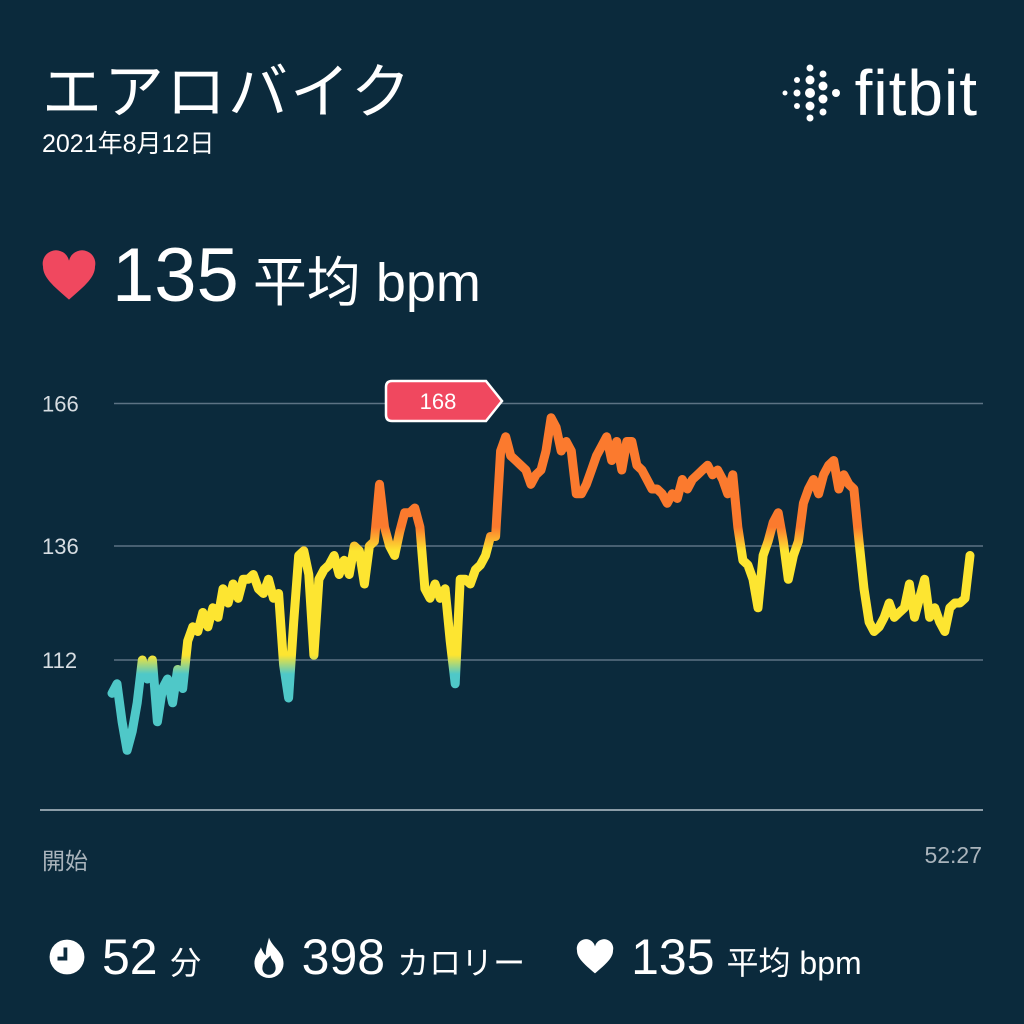  I want to click on y-tick-label: 136, so click(60, 546).